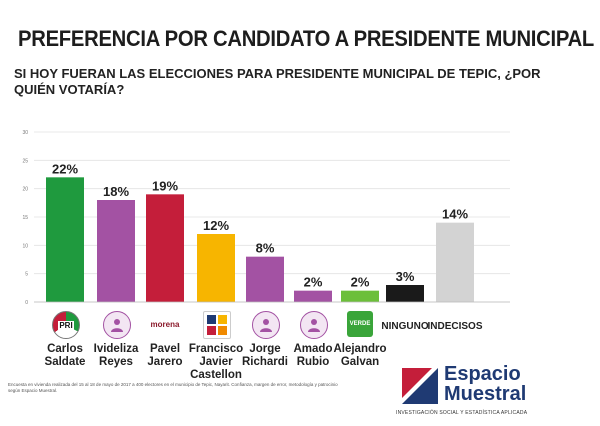 This screenshot has height=426, width=600. Describe the element at coordinates (26, 275) in the screenshot. I see `y-tick-label: 5` at that location.